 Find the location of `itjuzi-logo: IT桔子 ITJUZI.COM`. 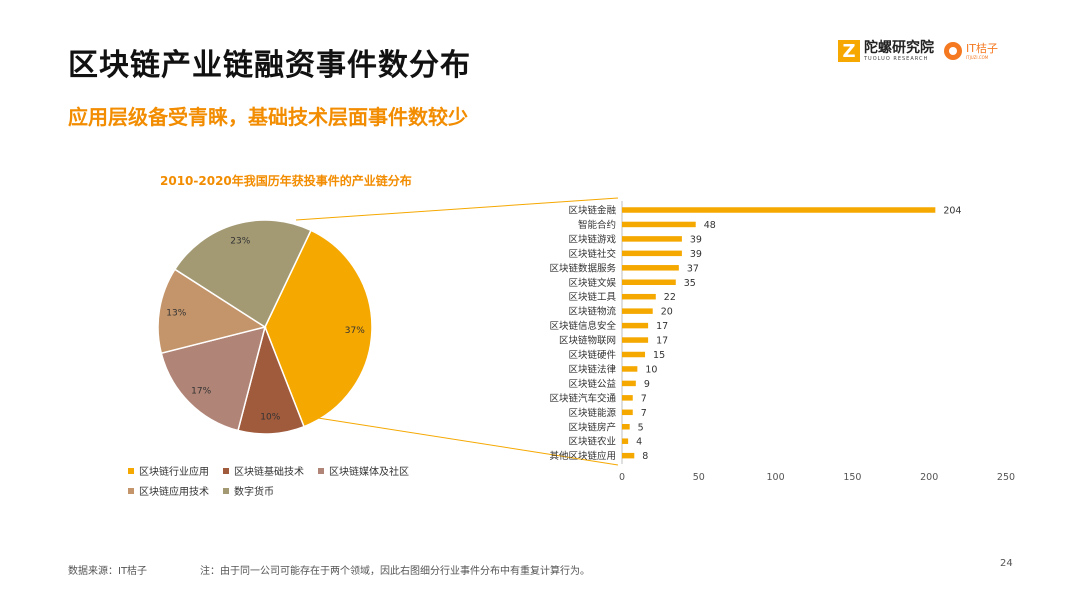

itjuzi-logo: IT桔子 ITJUZI.COM is located at coordinates (971, 51).